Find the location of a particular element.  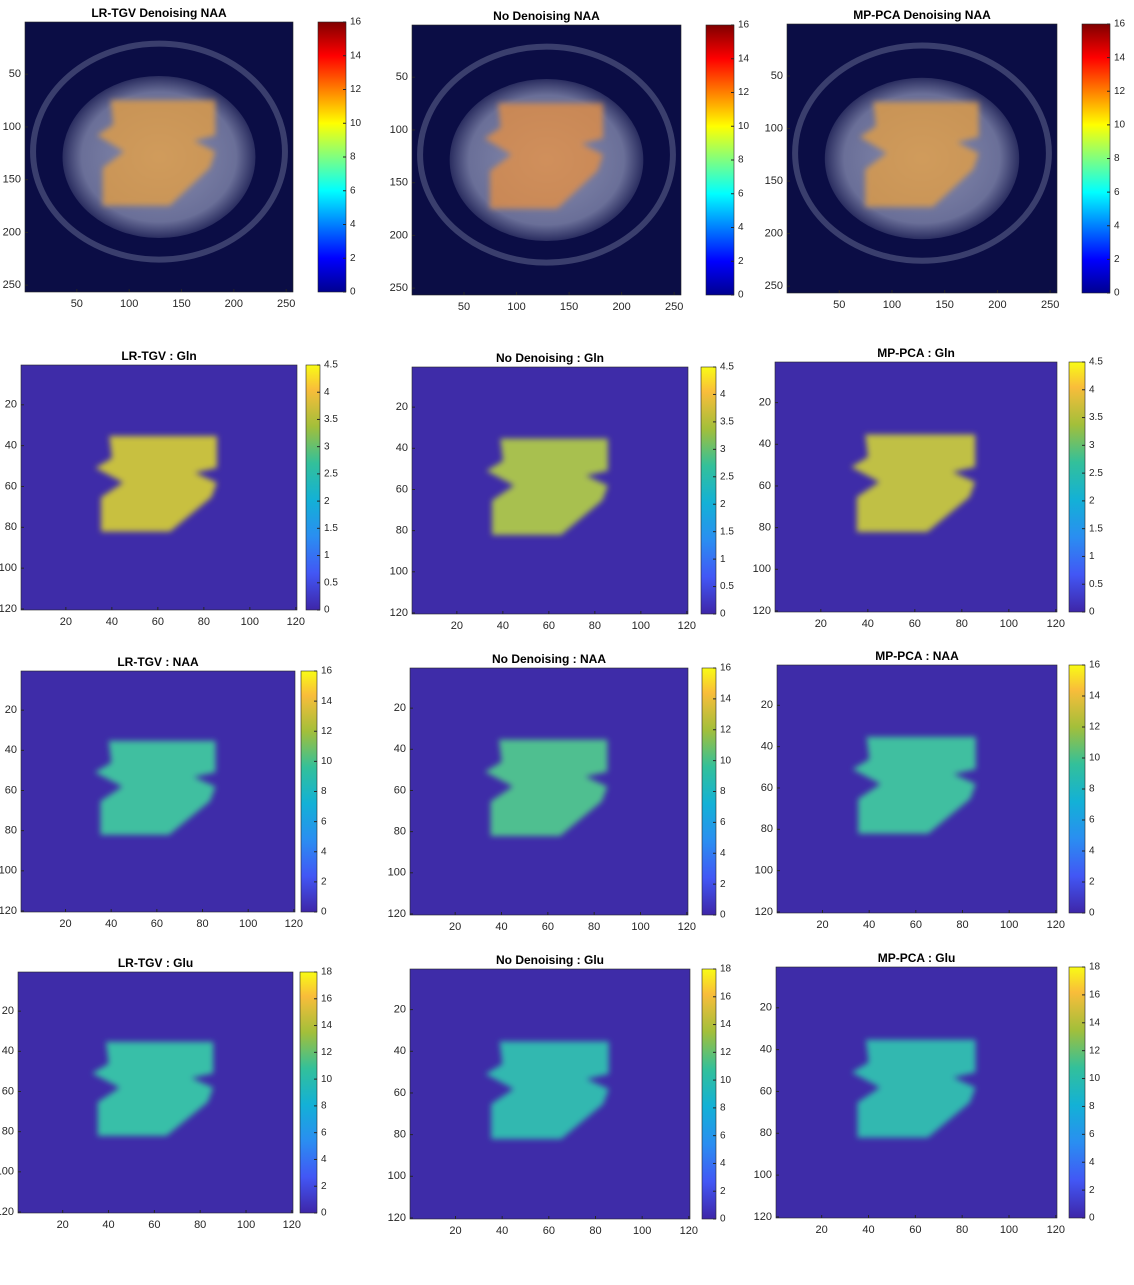

colorbar-tick-label: 1.5 is located at coordinates (1096, 528).